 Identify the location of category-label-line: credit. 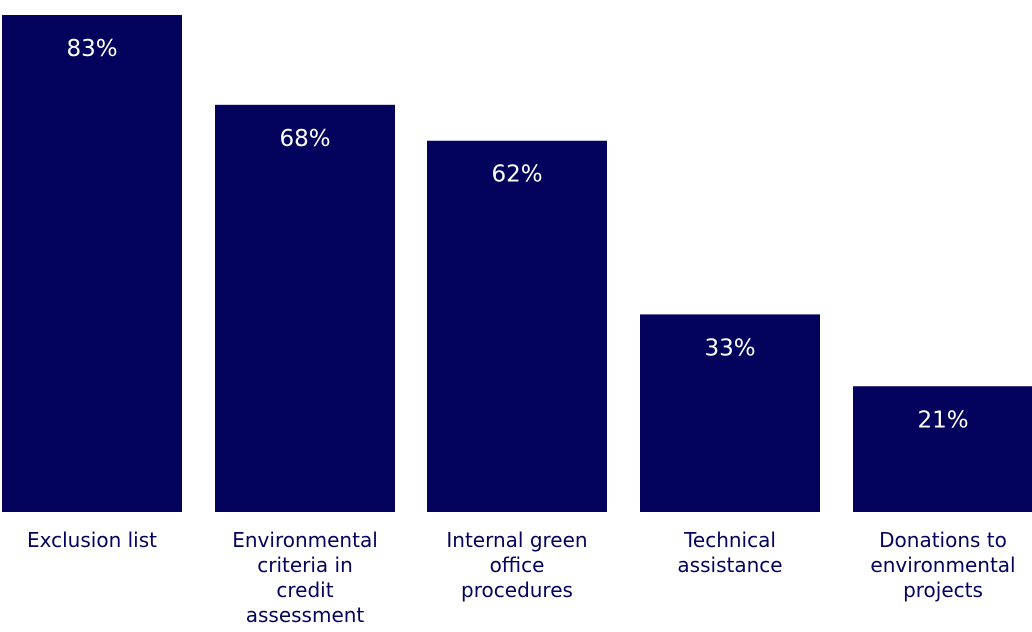
(305, 590).